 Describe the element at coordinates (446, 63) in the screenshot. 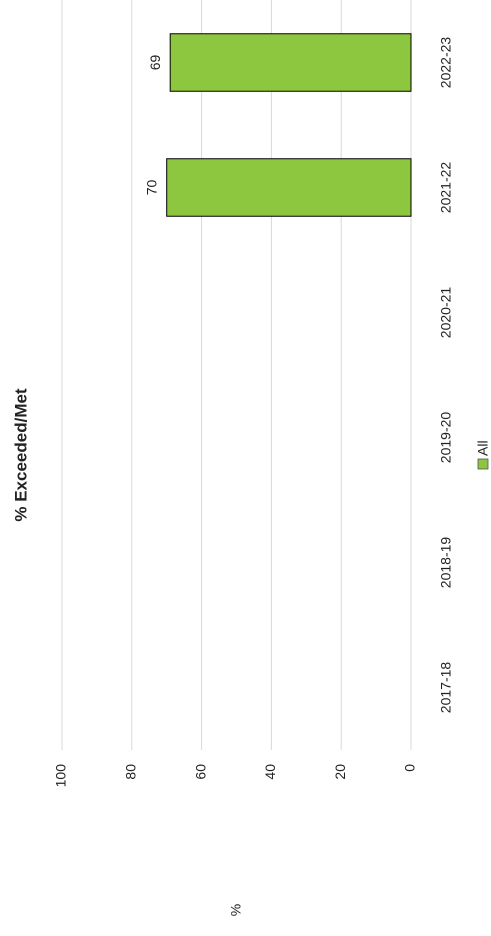

I see `x-tick-label: 2022-23` at that location.